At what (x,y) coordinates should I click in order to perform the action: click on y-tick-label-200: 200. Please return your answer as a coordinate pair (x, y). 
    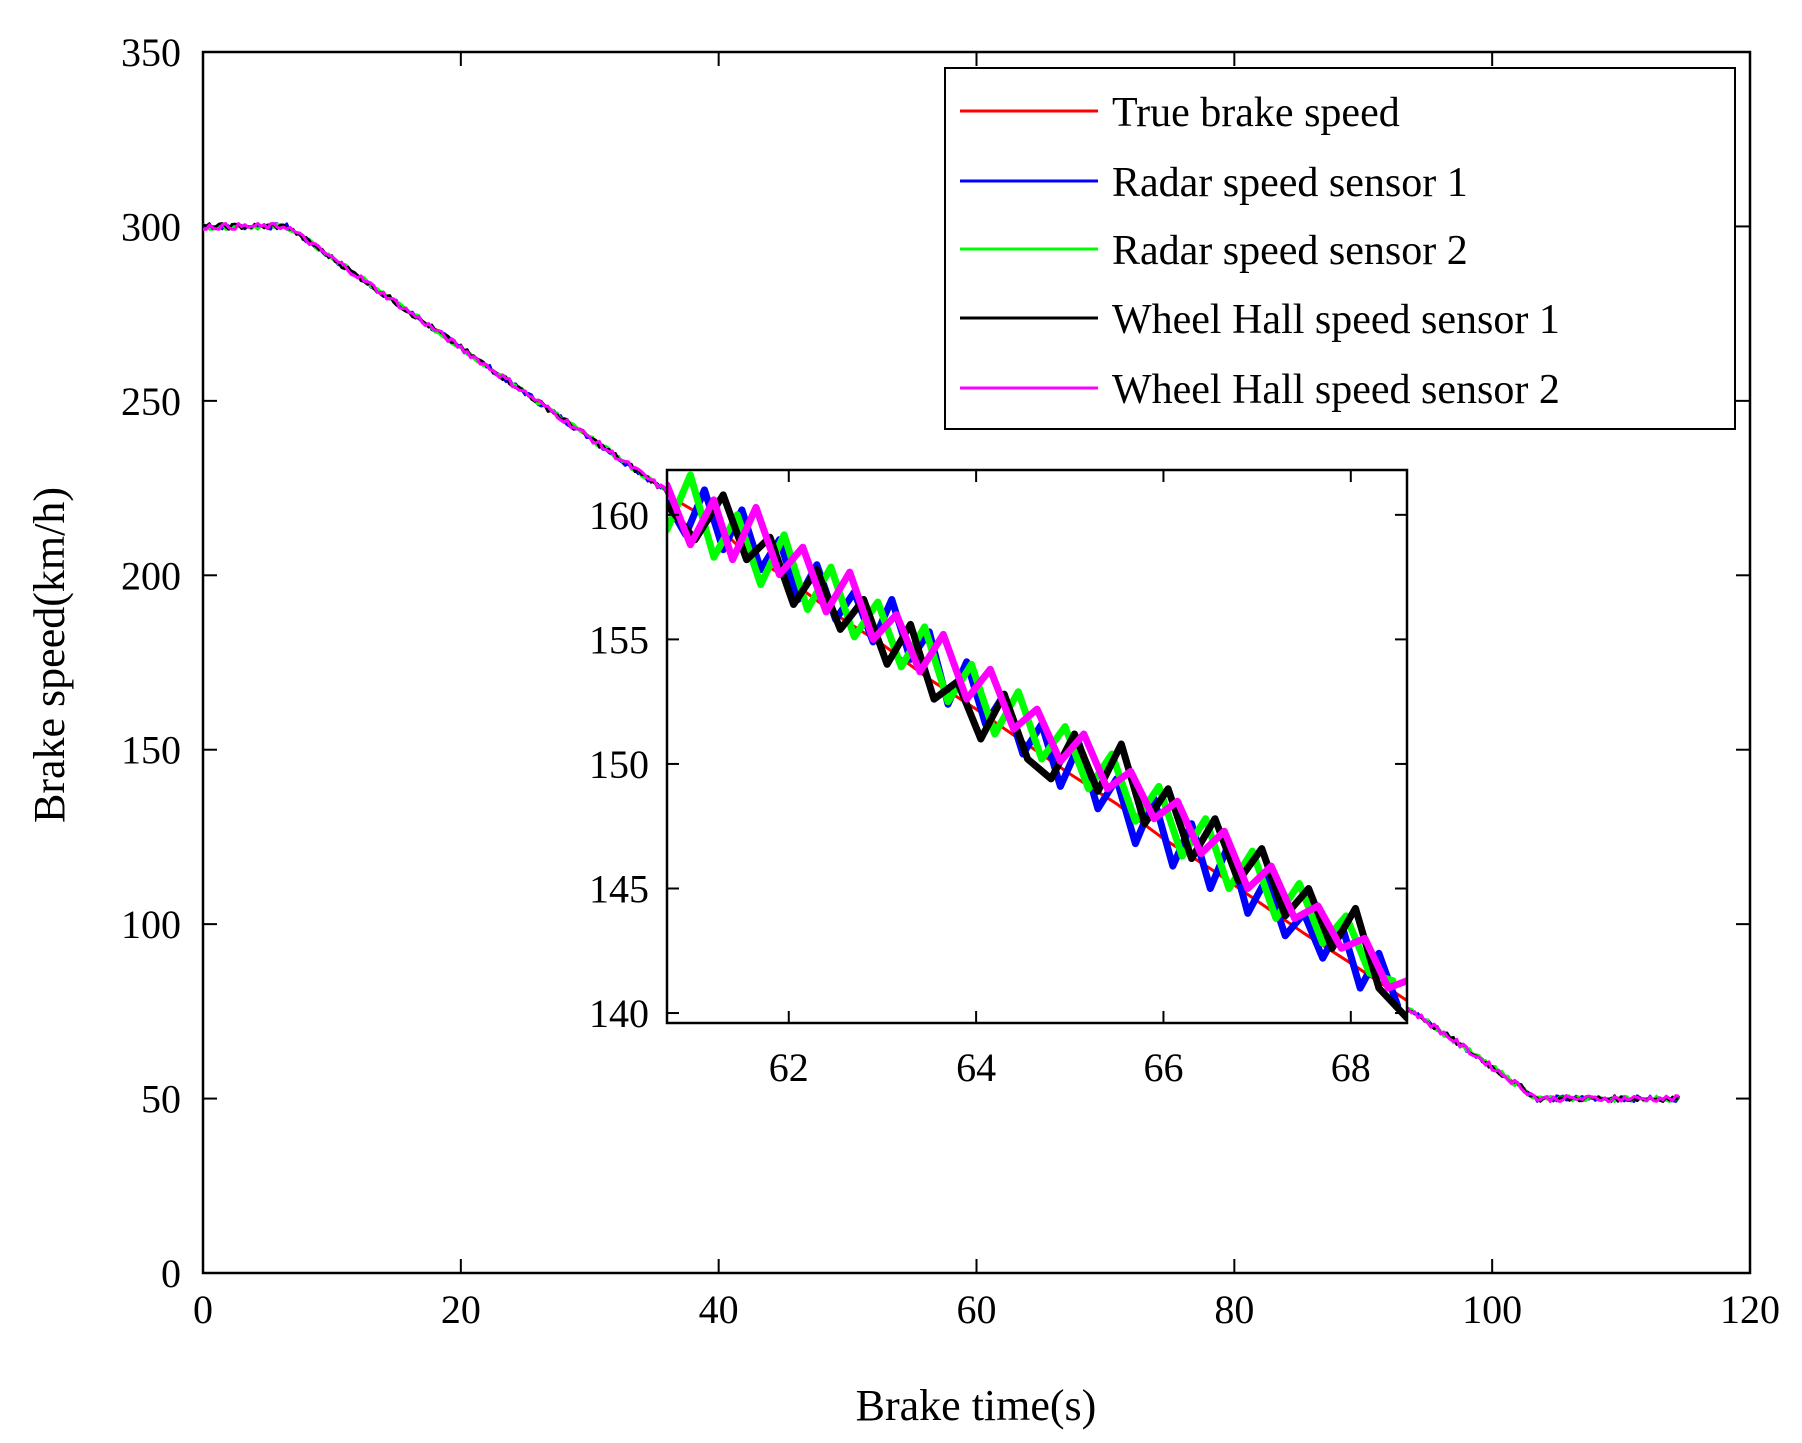
    Looking at the image, I should click on (151, 575).